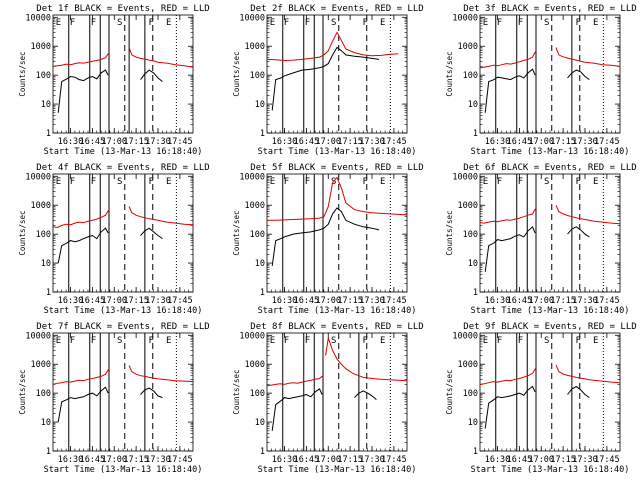 This screenshot has width=640, height=480. Describe the element at coordinates (549, 327) in the screenshot. I see `panel-title: Det 9f BLACK = Events, RED = LLD` at that location.